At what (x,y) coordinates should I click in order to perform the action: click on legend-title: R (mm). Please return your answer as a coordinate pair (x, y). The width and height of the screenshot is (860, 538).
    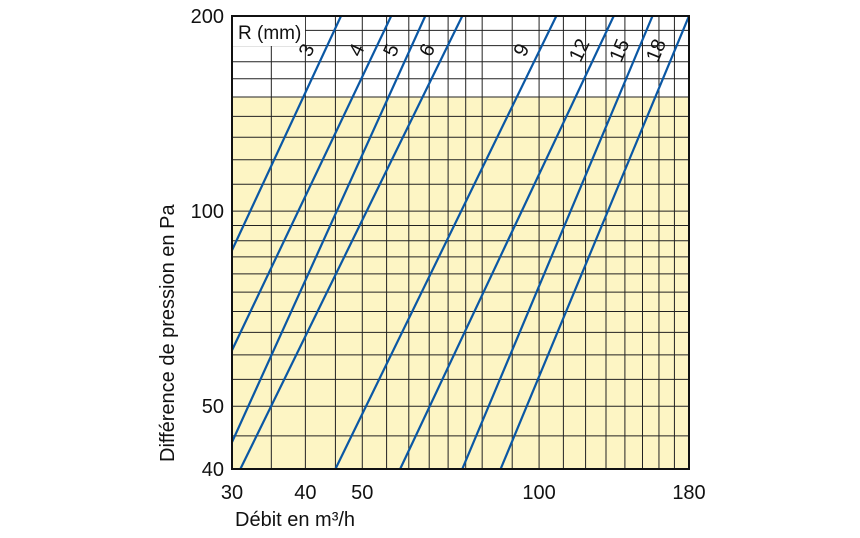
    Looking at the image, I should click on (269, 33).